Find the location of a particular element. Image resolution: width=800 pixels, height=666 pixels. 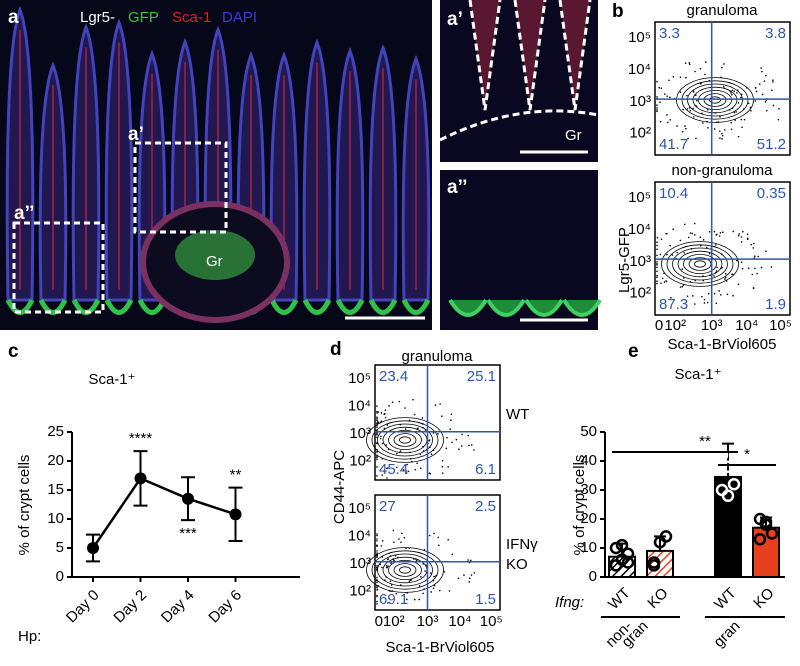

condition-label: KO is located at coordinates (517, 564).